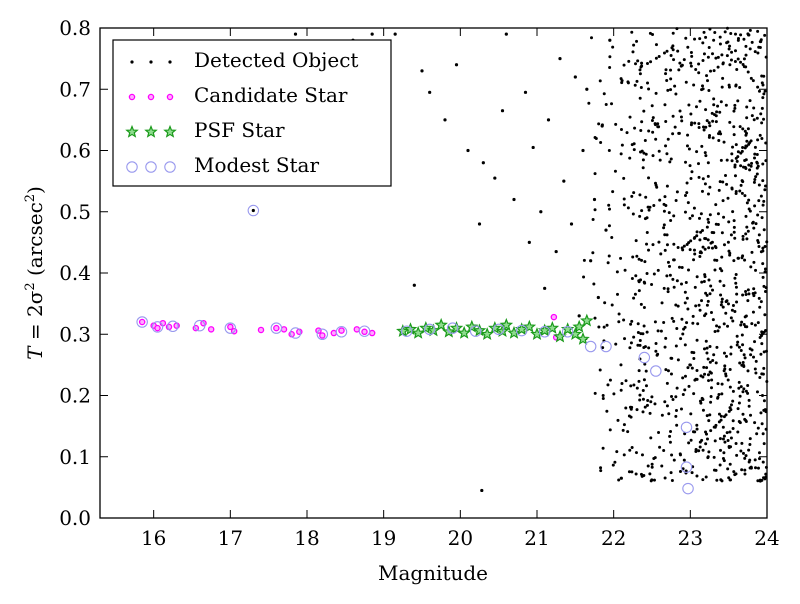 This screenshot has width=800, height=604. I want to click on legend-marker-open-circle, so click(151, 167).